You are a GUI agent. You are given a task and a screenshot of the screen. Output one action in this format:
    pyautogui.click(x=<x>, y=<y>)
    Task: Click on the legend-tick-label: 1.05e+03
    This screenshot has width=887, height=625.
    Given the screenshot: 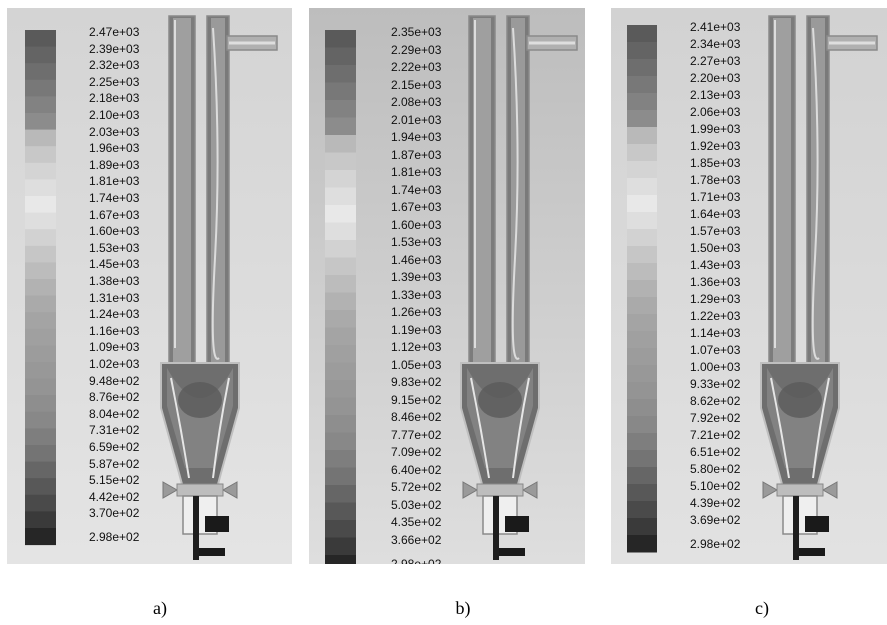 What is the action you would take?
    pyautogui.click(x=416, y=364)
    